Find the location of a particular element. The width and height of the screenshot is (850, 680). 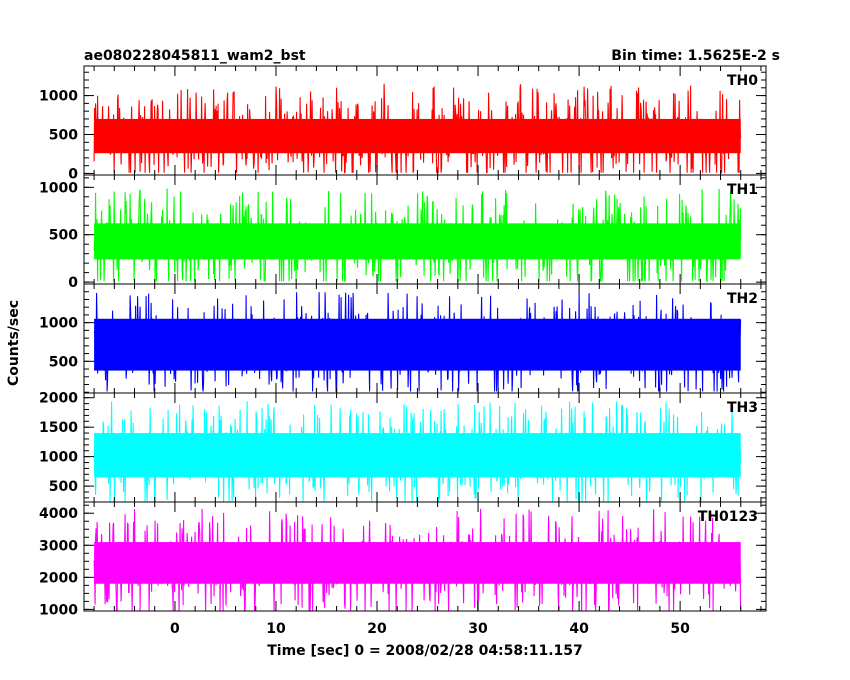

x-tick-label: 20 is located at coordinates (377, 629).